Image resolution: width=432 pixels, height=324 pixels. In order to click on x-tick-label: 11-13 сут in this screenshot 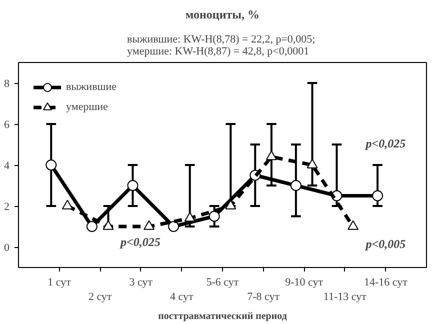, I will do `click(345, 296)`.